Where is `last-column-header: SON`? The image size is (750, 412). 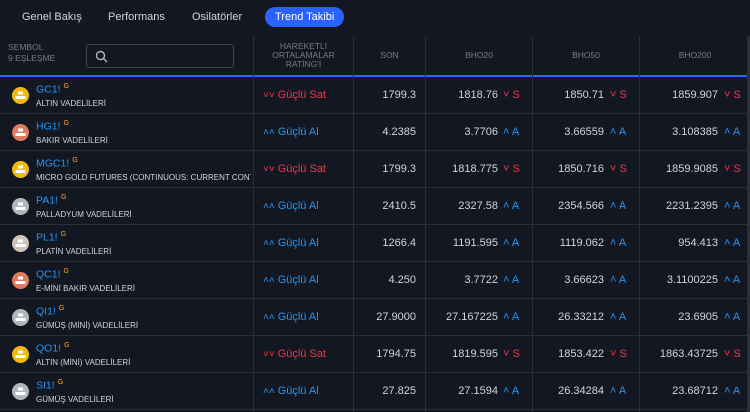 last-column-header: SON is located at coordinates (389, 55).